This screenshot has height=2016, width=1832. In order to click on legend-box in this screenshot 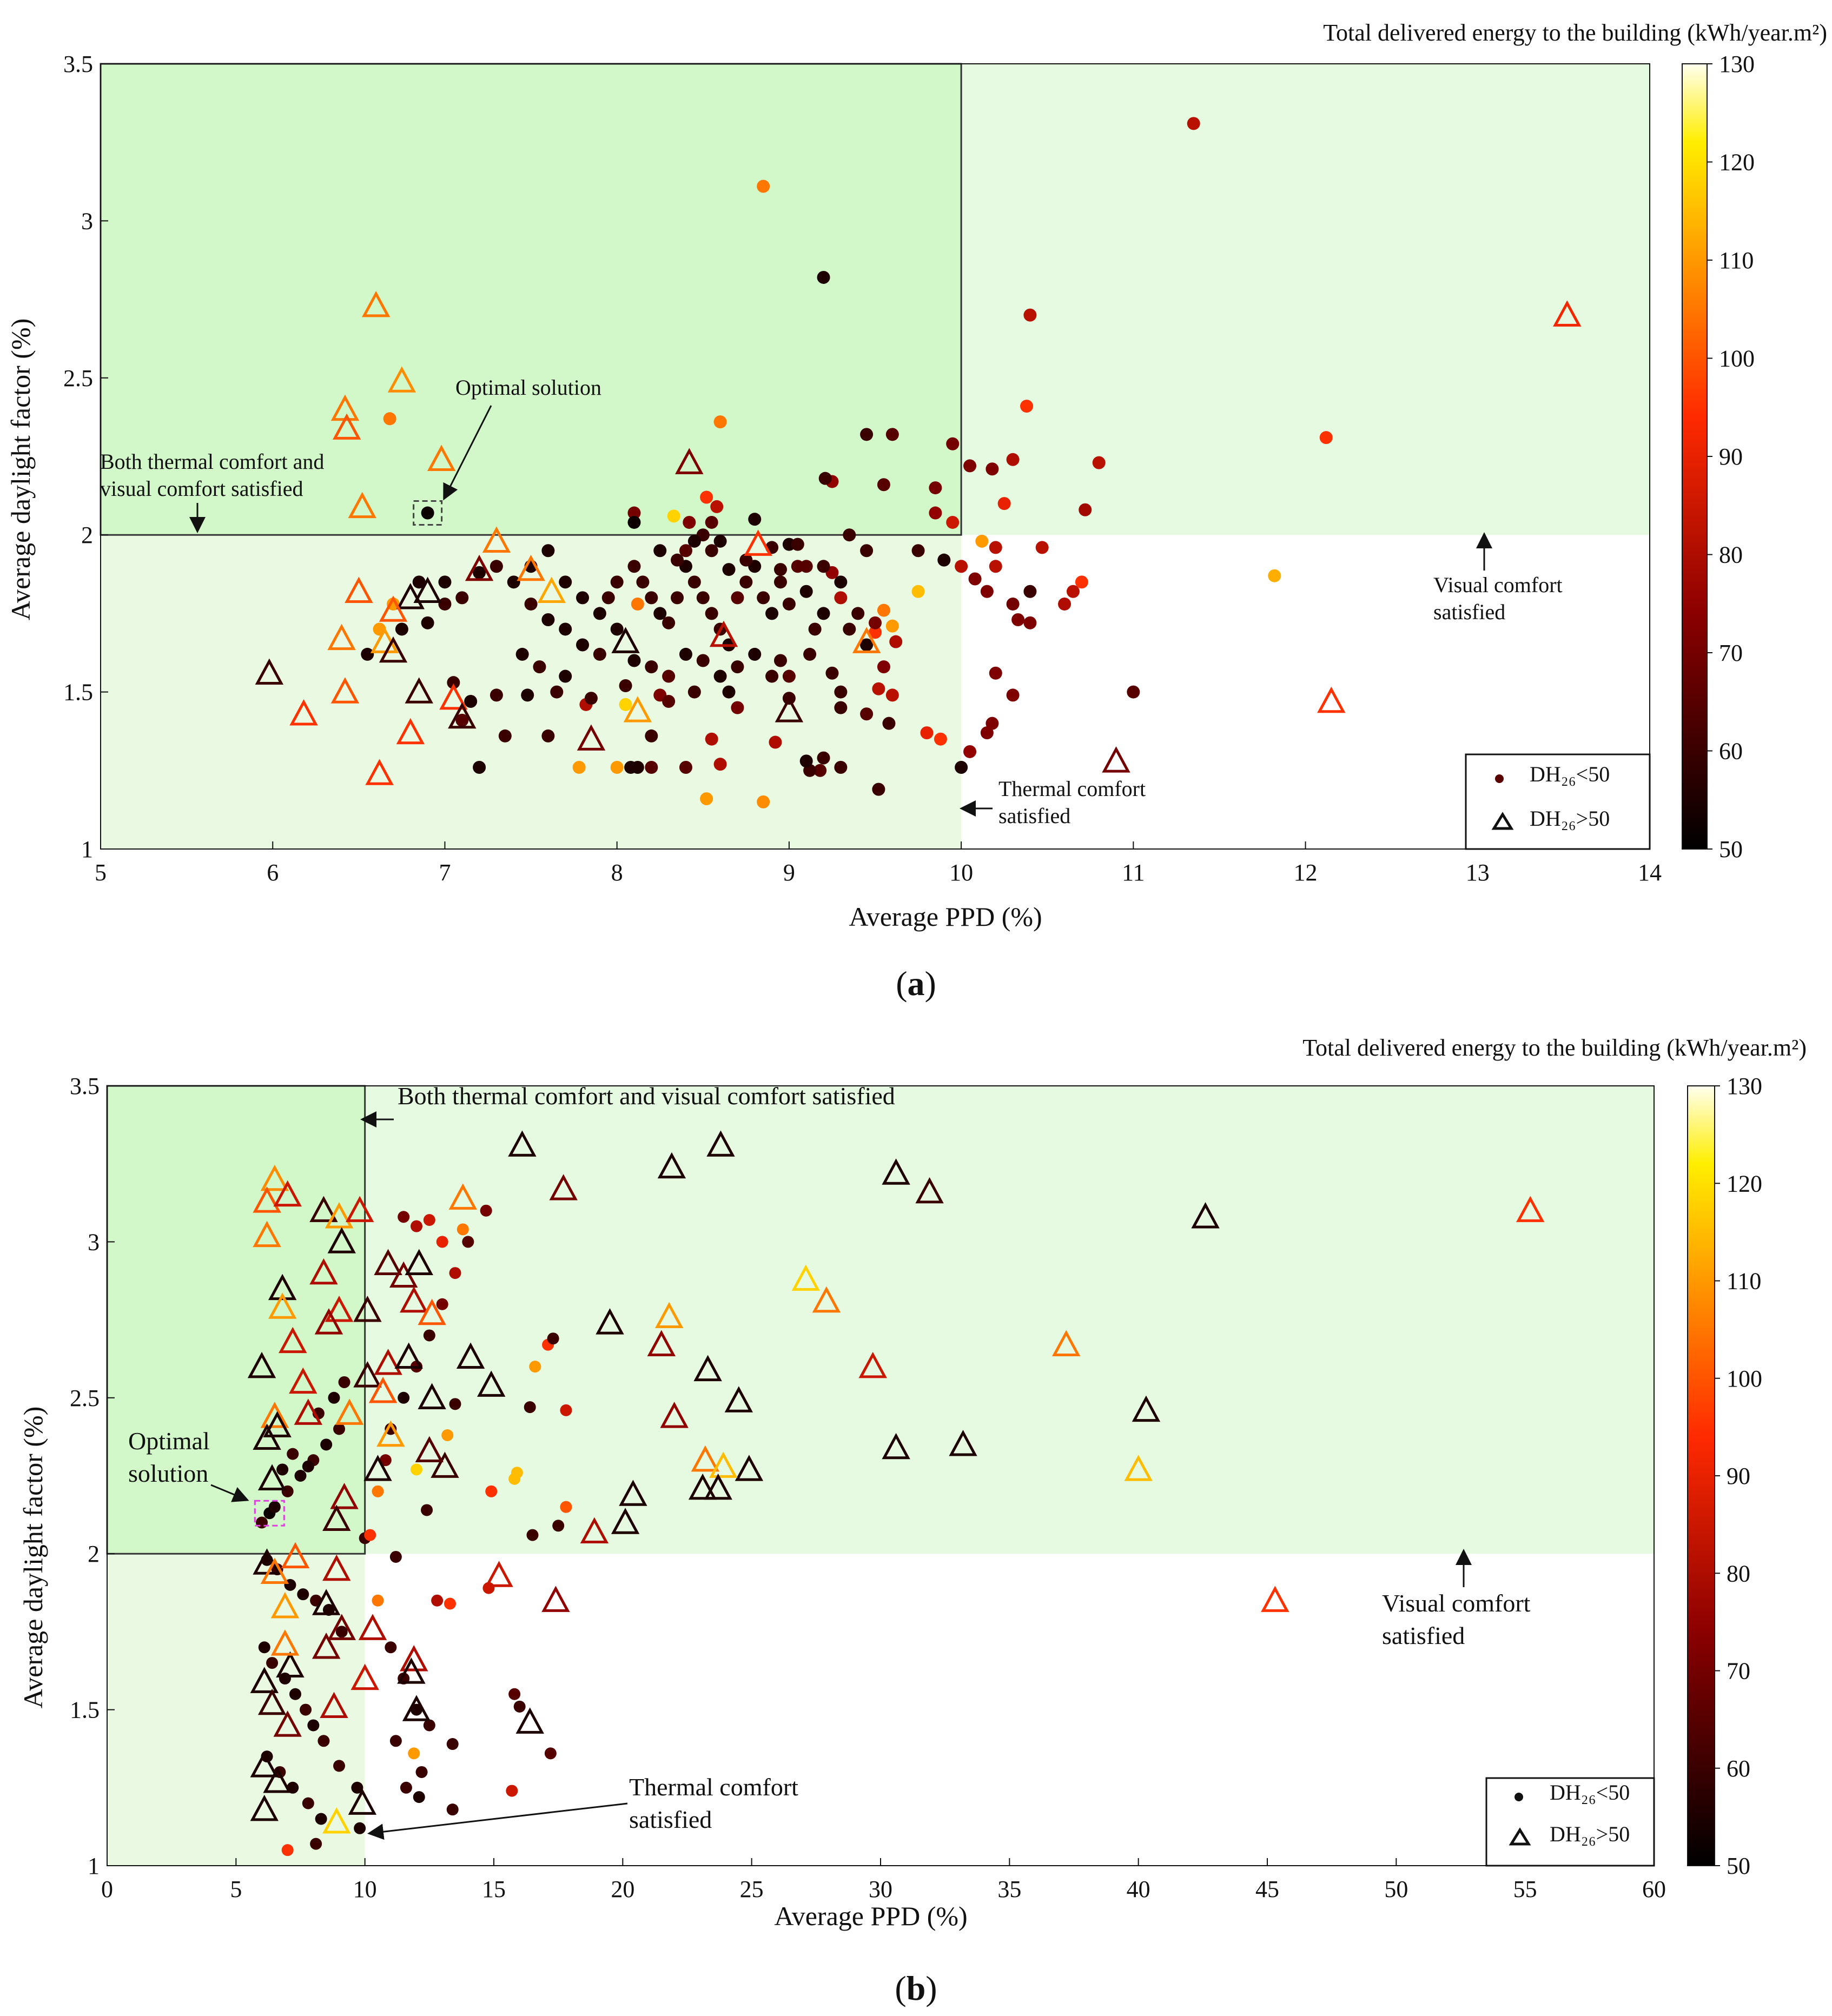, I will do `click(1570, 1822)`.